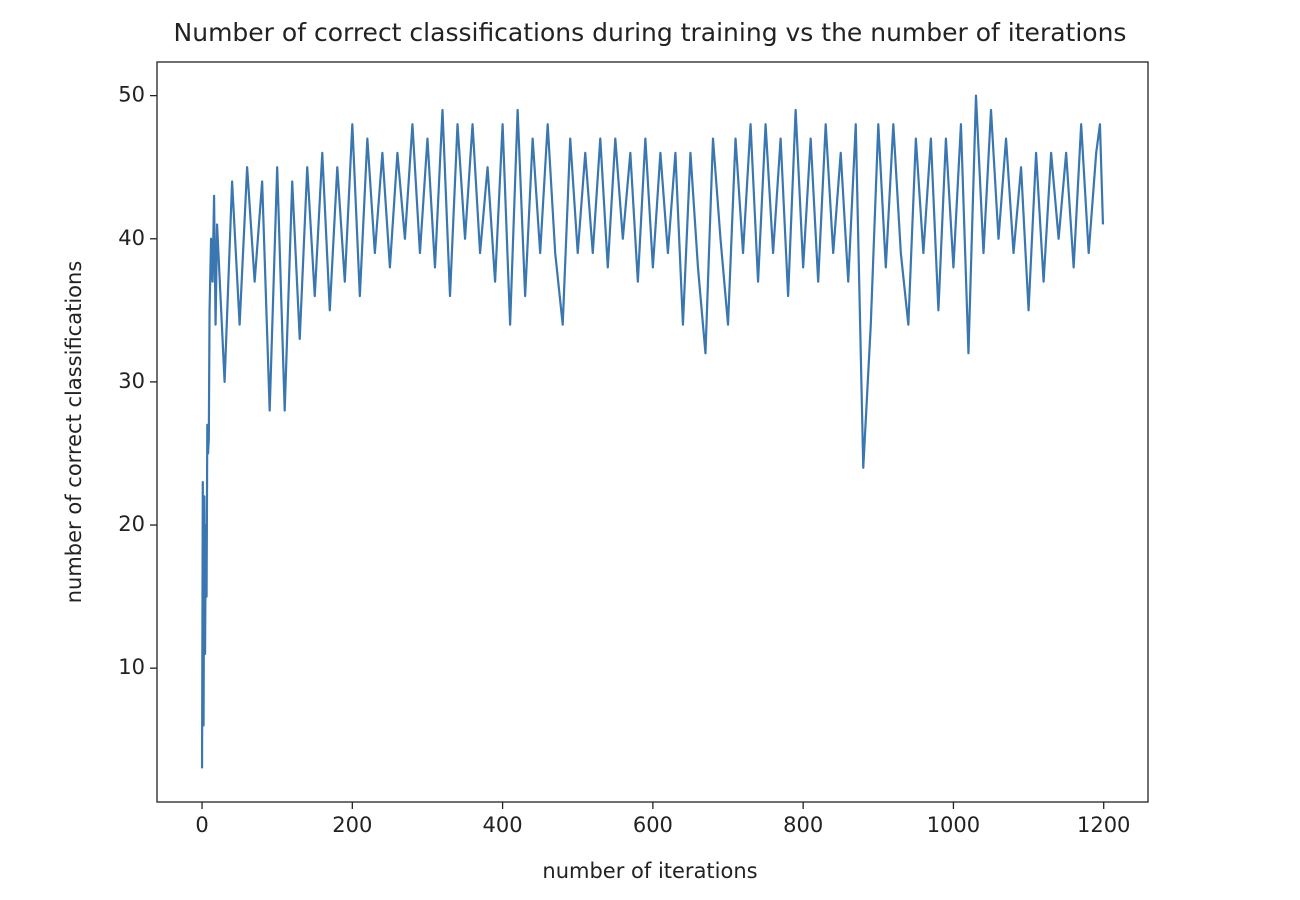  I want to click on x-tick-label: 600, so click(653, 825).